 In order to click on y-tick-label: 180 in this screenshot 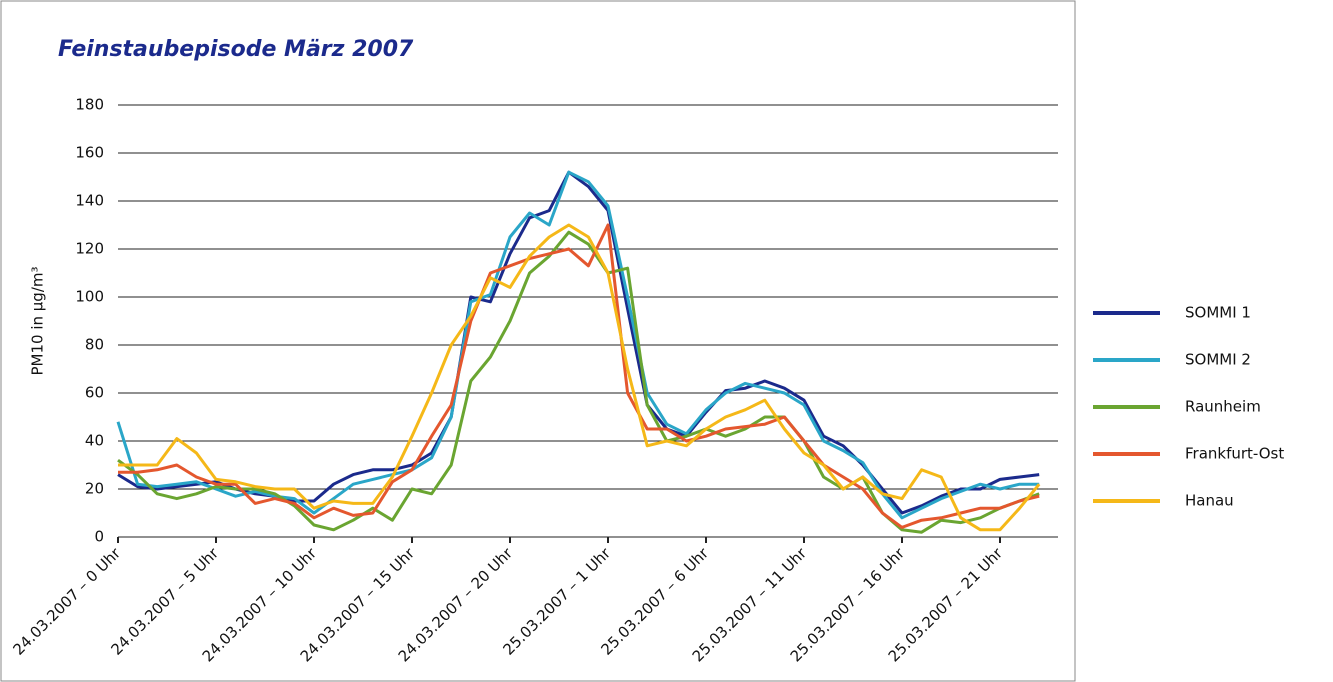, I will do `click(89, 105)`.